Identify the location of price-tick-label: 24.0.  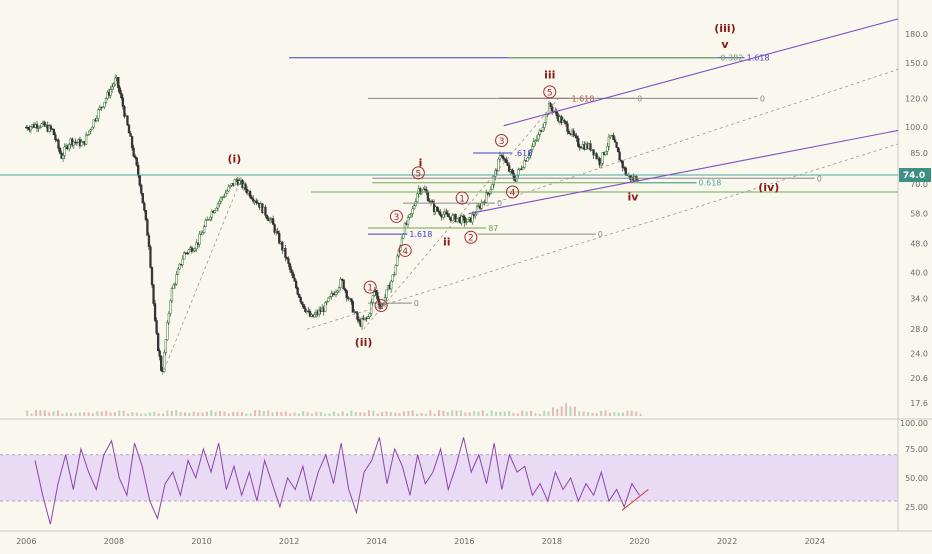
(919, 354).